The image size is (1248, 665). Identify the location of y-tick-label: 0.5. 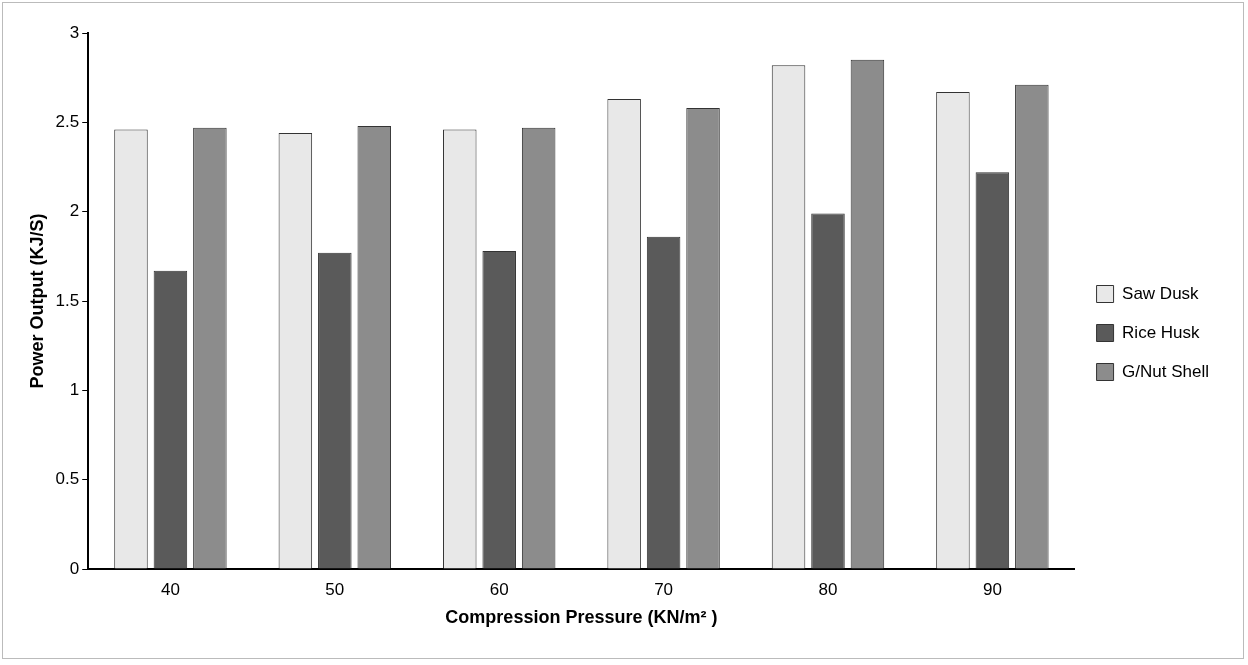
(67, 479).